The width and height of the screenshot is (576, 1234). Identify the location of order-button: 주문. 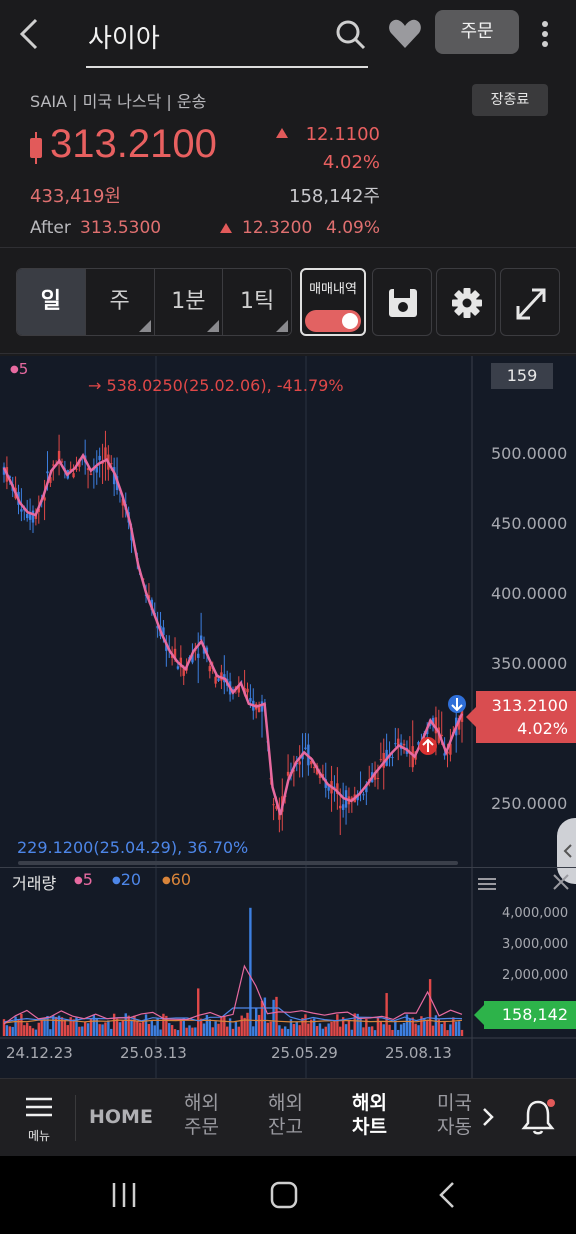
(477, 32).